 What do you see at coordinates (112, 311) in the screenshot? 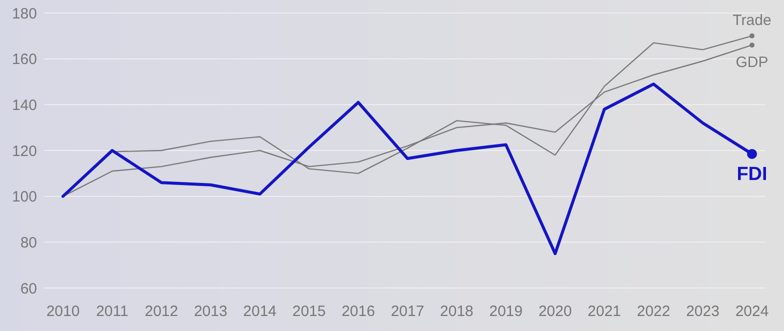
I see `x-tick-label: 2011` at bounding box center [112, 311].